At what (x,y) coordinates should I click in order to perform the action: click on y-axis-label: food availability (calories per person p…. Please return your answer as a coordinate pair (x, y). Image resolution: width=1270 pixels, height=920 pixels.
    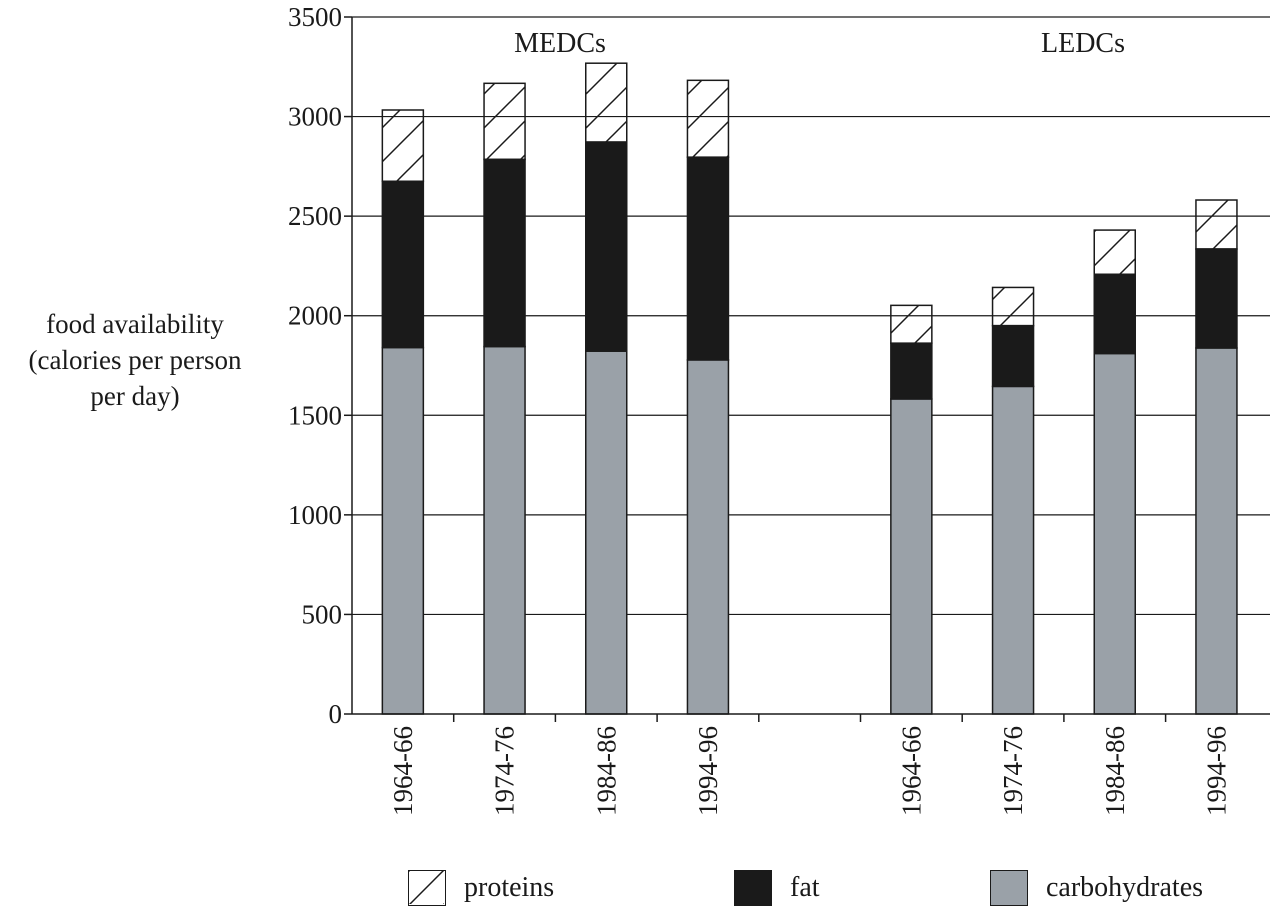
    Looking at the image, I should click on (135, 360).